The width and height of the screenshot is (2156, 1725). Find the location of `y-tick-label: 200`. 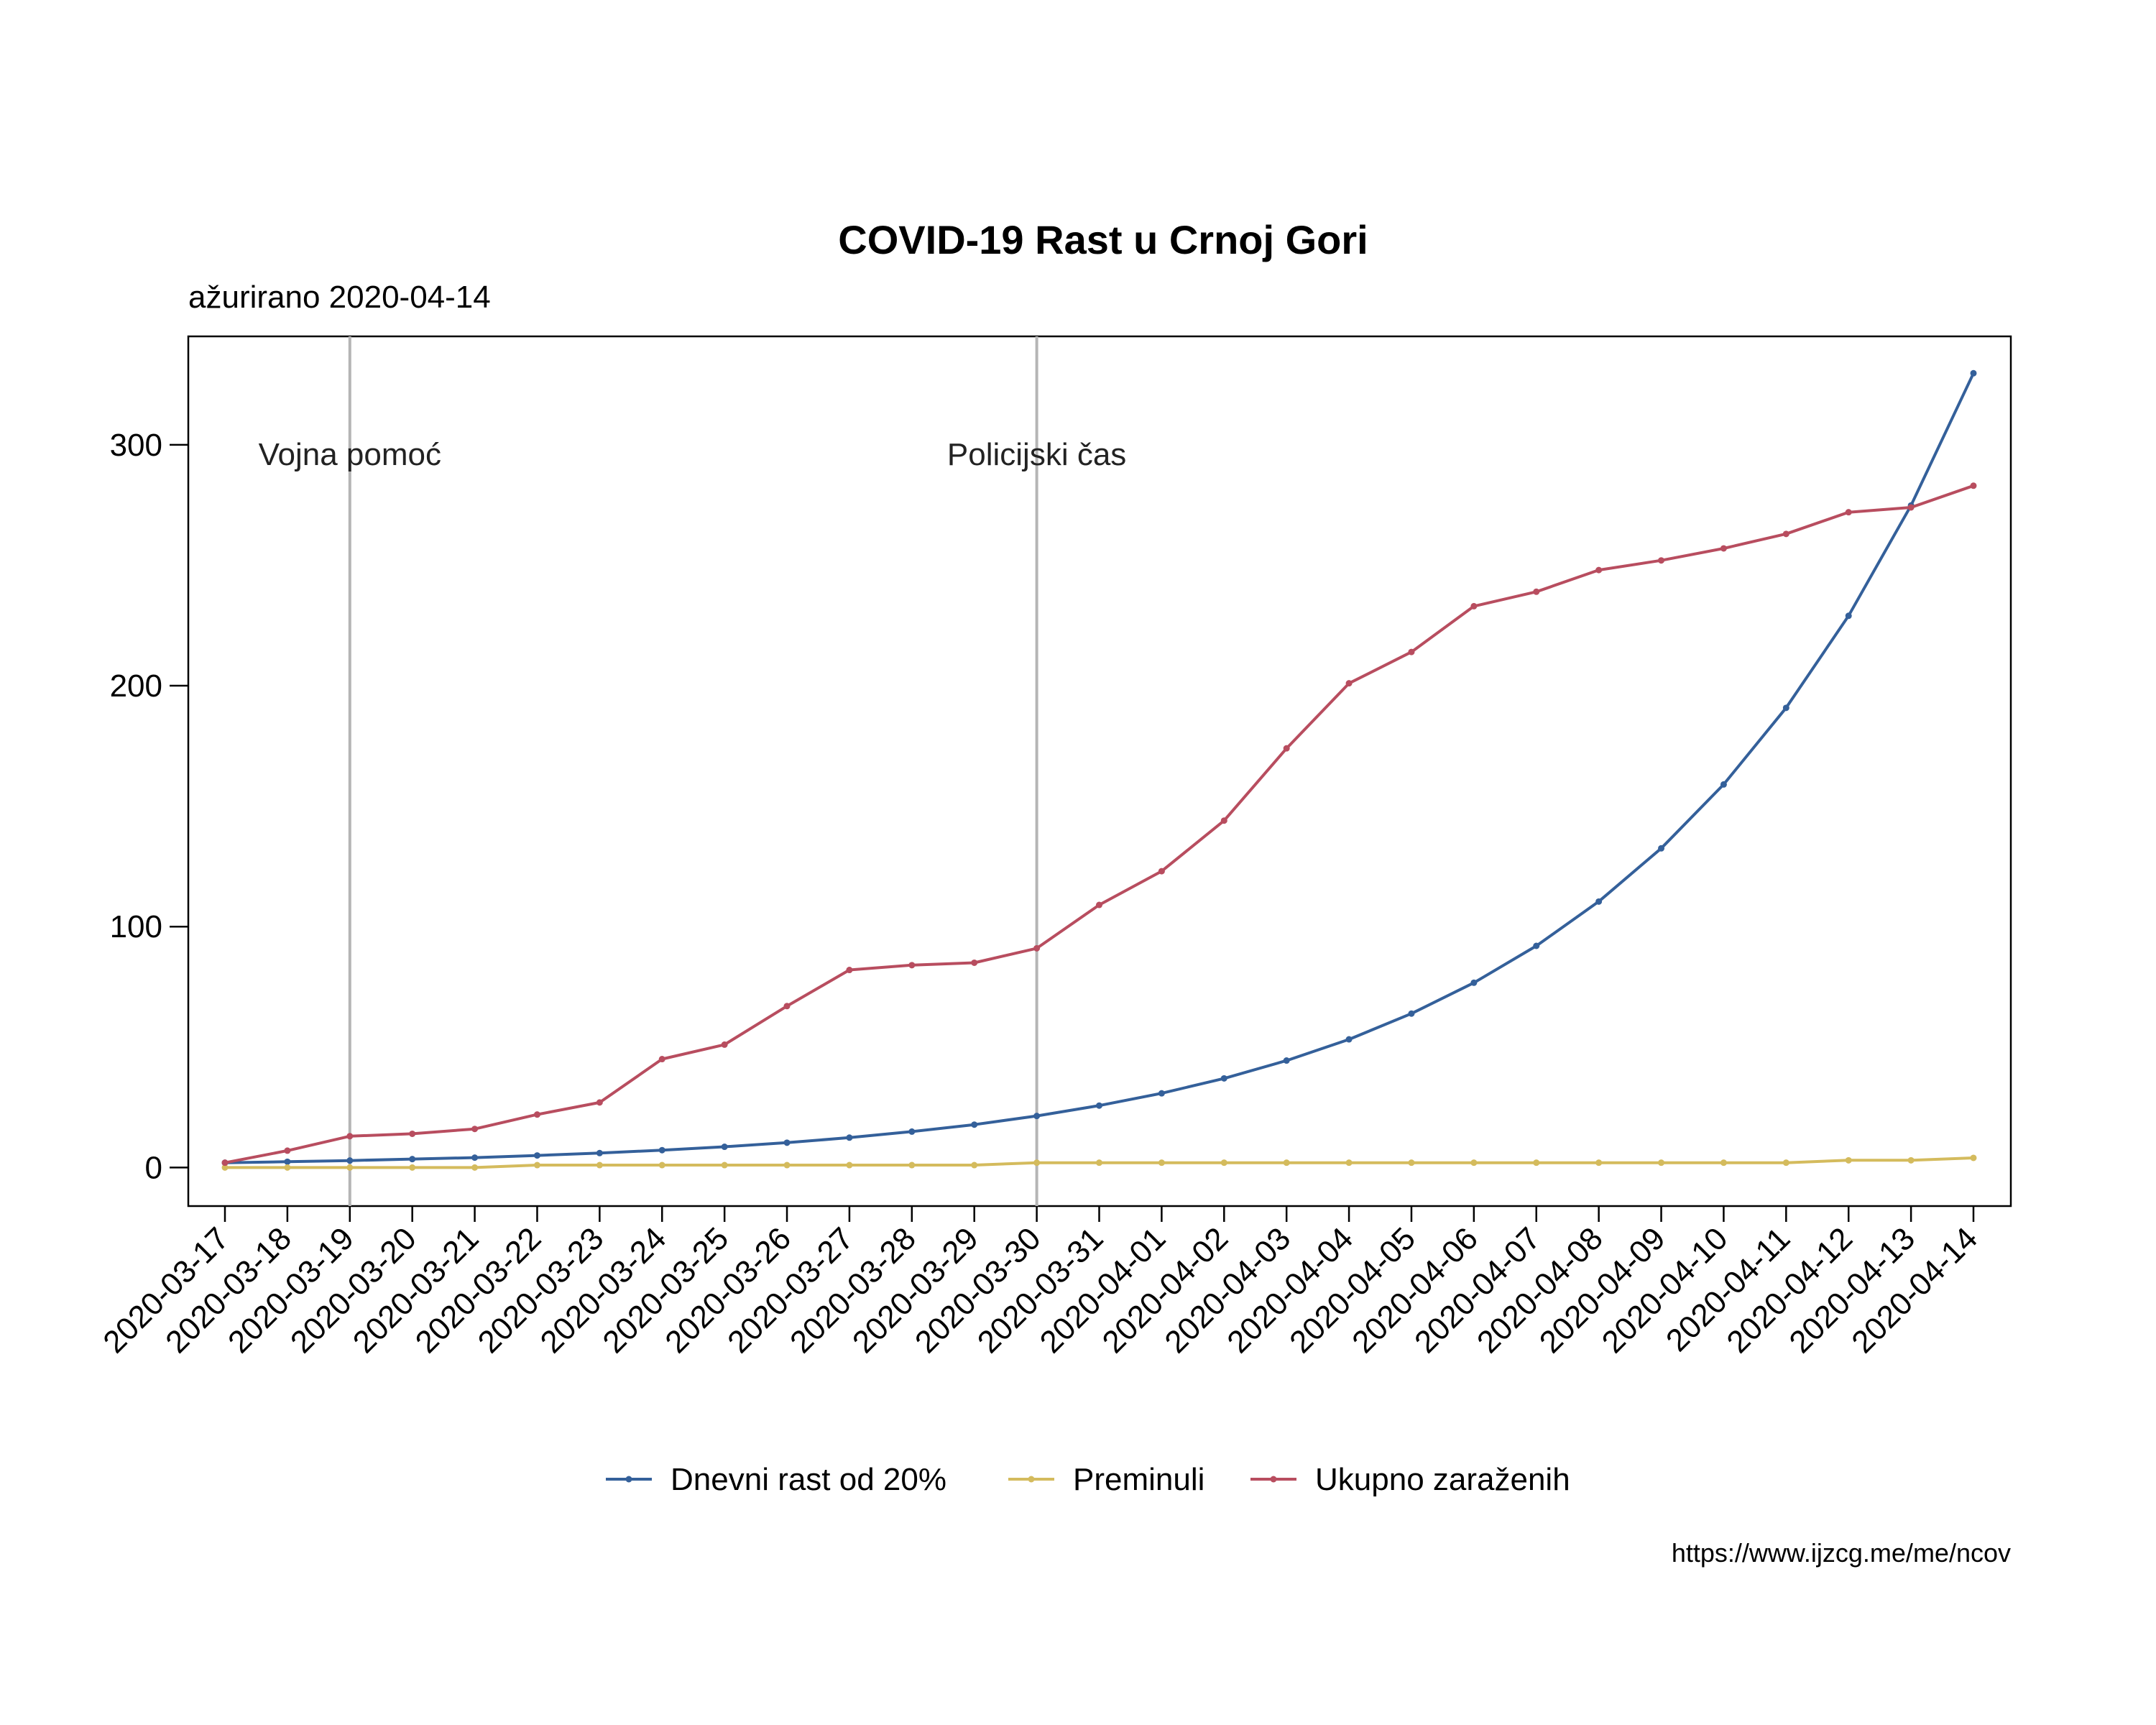

y-tick-label: 200 is located at coordinates (136, 686).